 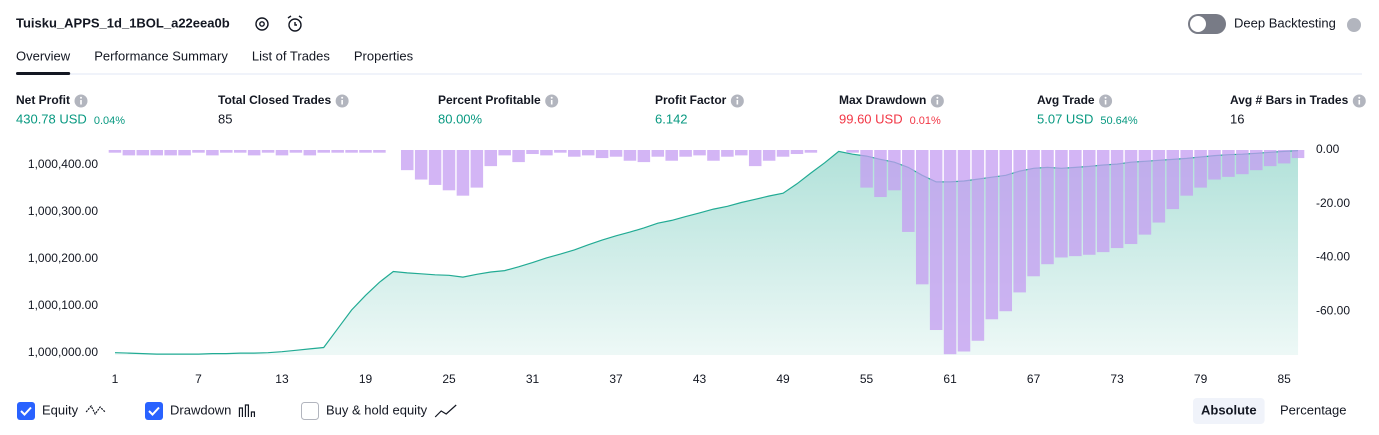 I want to click on alert-icon, so click(x=295, y=23).